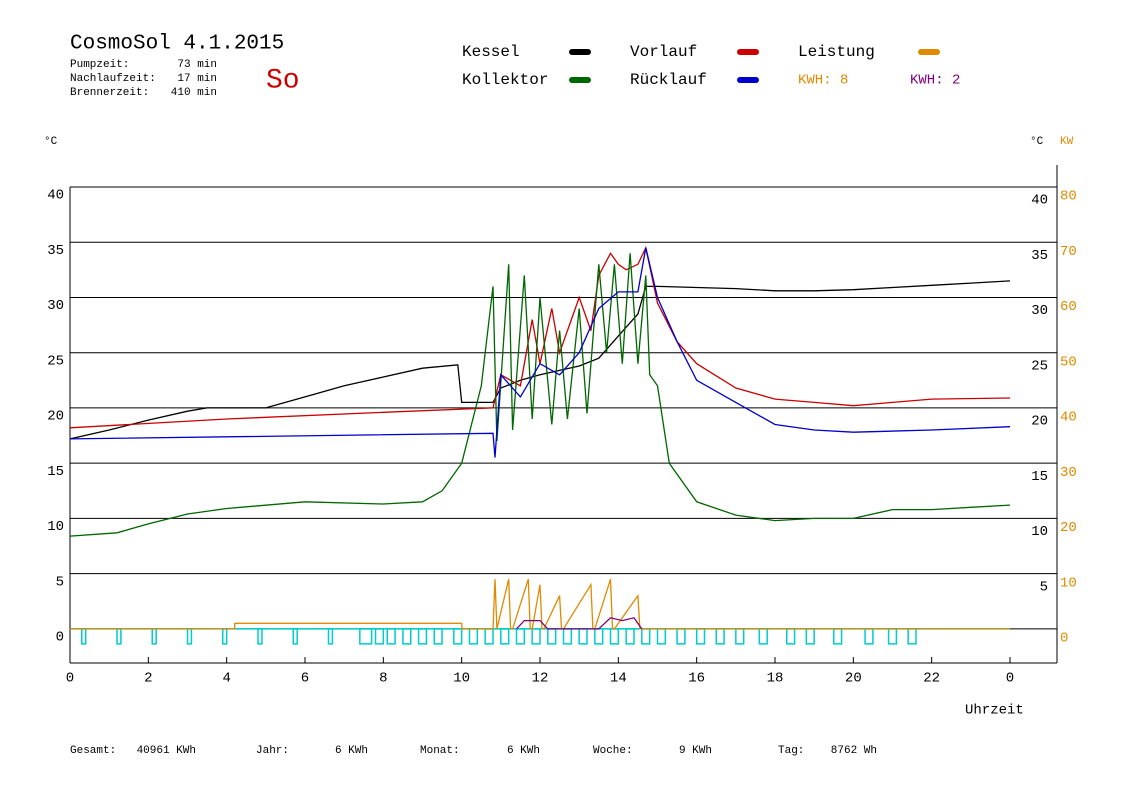 Image resolution: width=1148 pixels, height=812 pixels. What do you see at coordinates (1068, 528) in the screenshot?
I see `y2-tick-label: 20` at bounding box center [1068, 528].